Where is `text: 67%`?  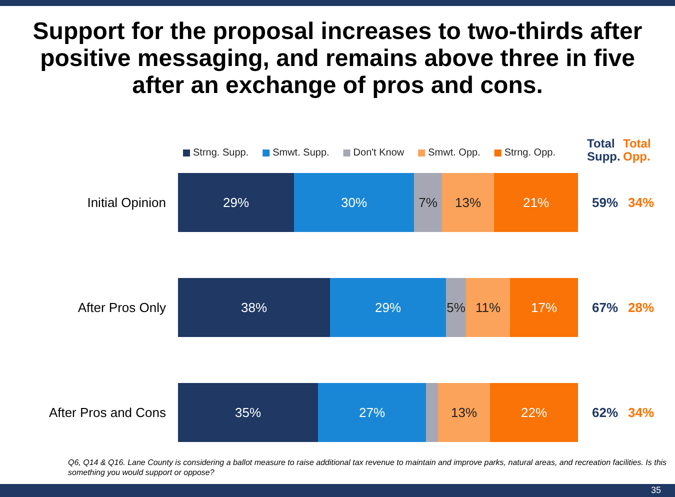
text: 67% is located at coordinates (605, 307).